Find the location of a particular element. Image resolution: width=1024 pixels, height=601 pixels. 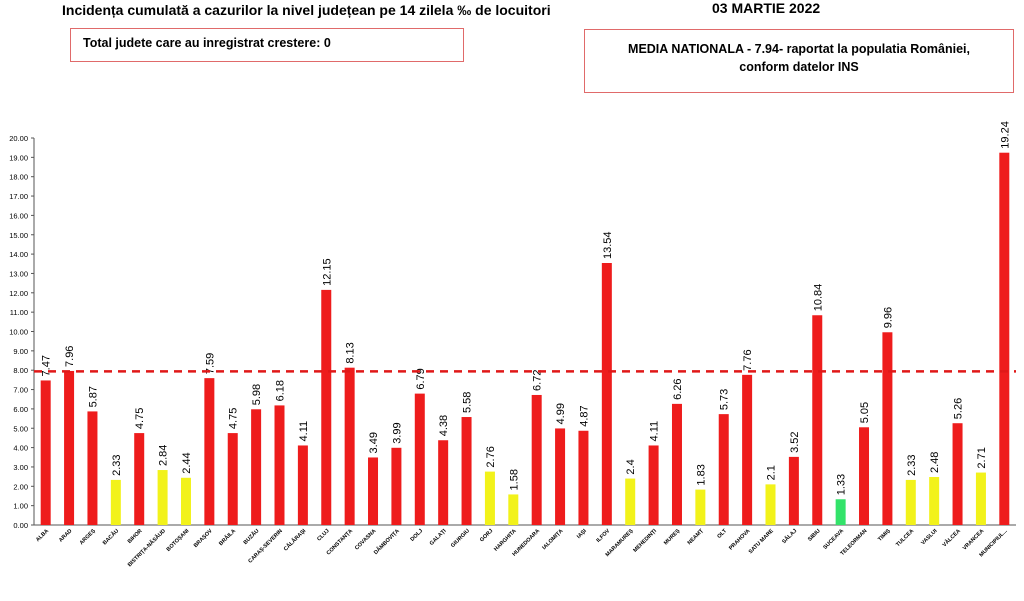

data-label: 1.58 is located at coordinates (514, 479).